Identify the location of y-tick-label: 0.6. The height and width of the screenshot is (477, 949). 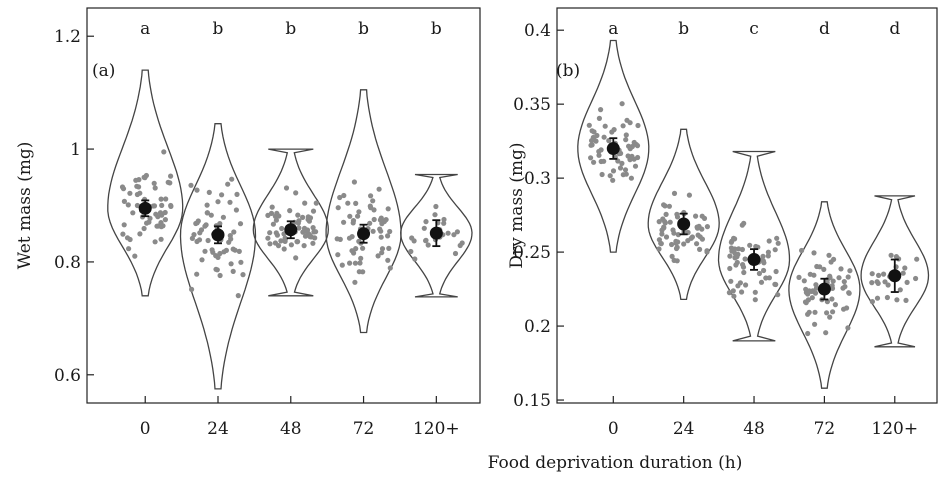
(67, 376).